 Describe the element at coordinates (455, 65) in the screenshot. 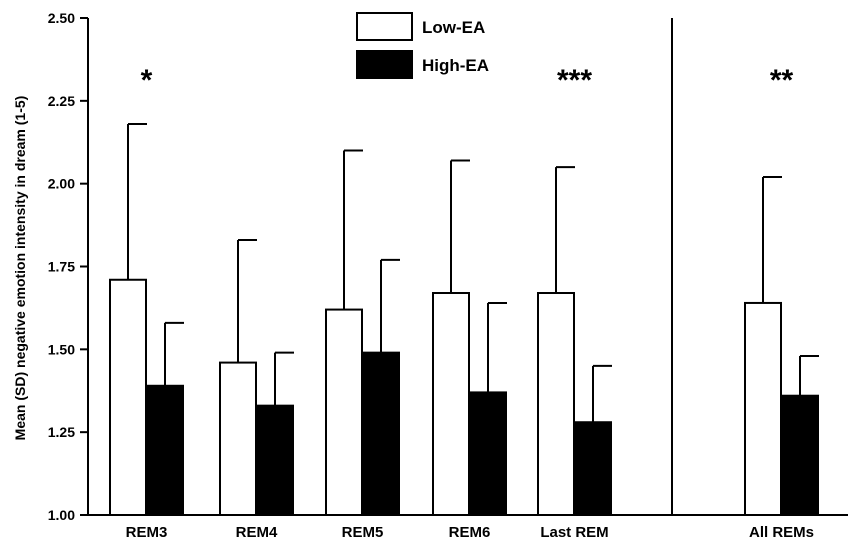

I see `legend-label: High-EA` at that location.